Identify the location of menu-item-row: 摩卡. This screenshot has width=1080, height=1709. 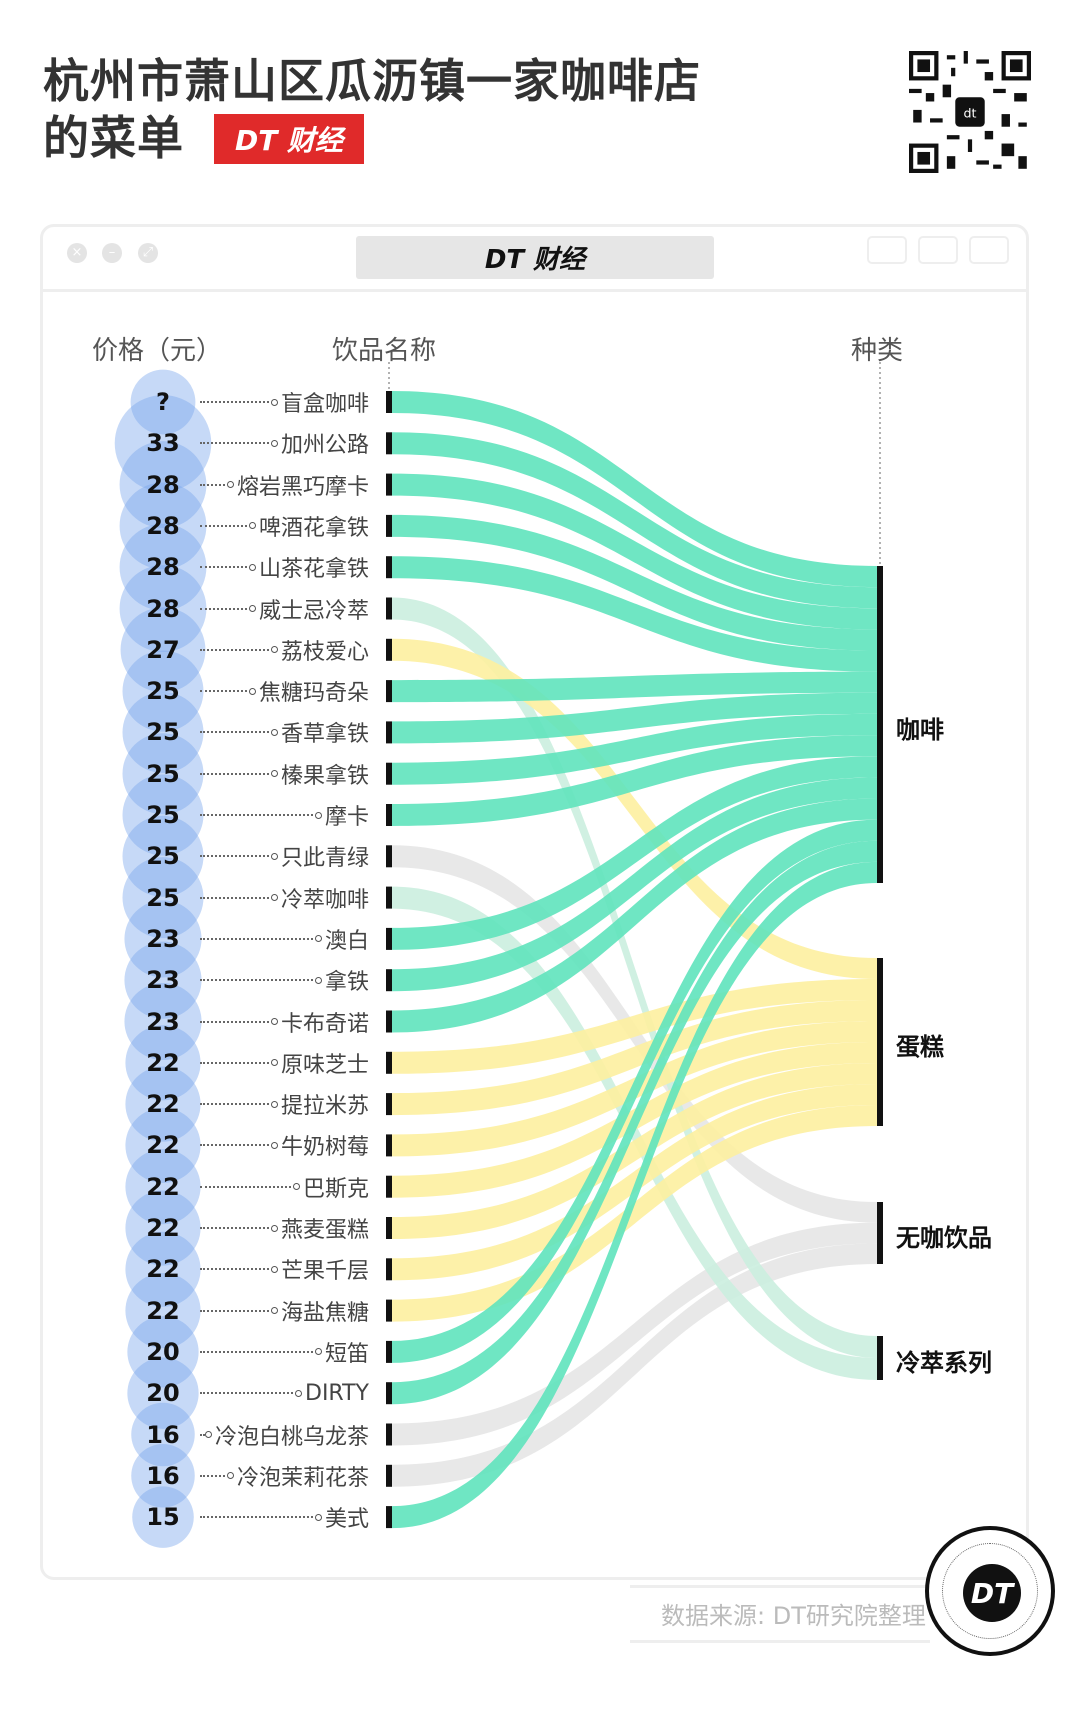
(284, 815).